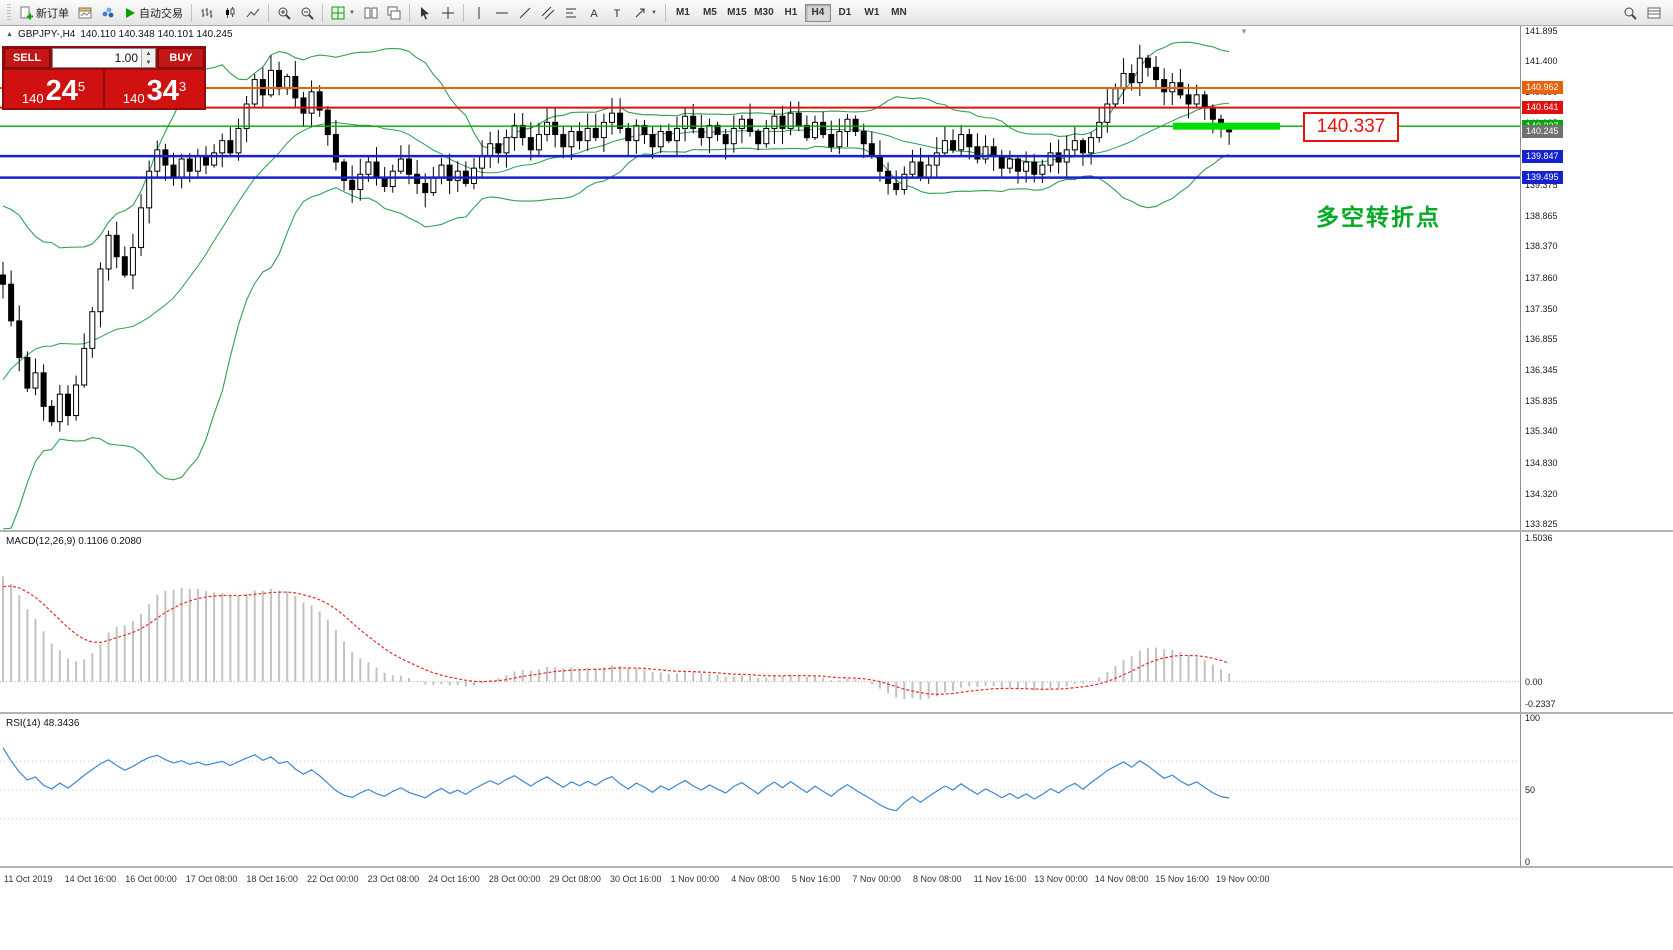  What do you see at coordinates (791, 12) in the screenshot?
I see `timeframe-h1: H1` at bounding box center [791, 12].